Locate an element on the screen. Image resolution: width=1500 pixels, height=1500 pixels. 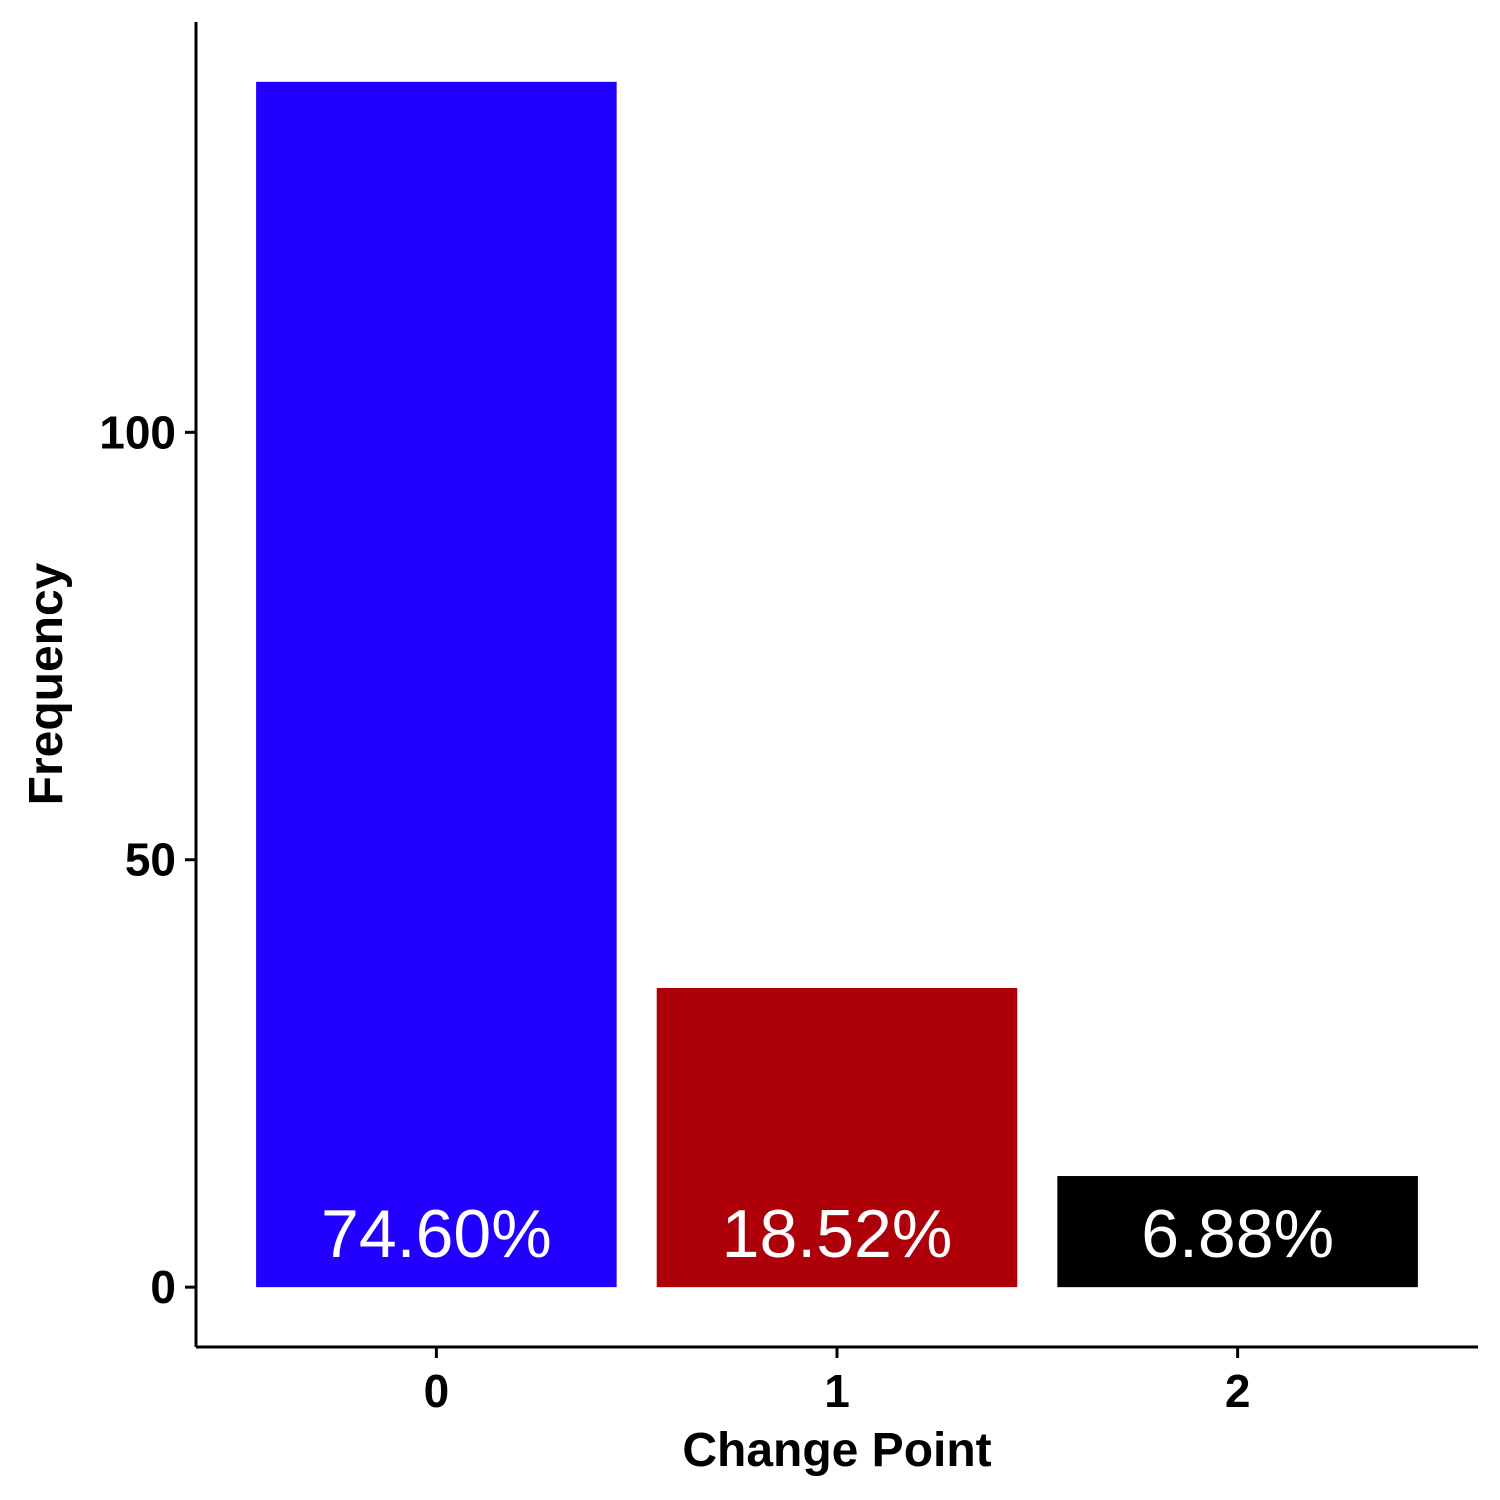
bar-label-1: 18.52% is located at coordinates (837, 1234).